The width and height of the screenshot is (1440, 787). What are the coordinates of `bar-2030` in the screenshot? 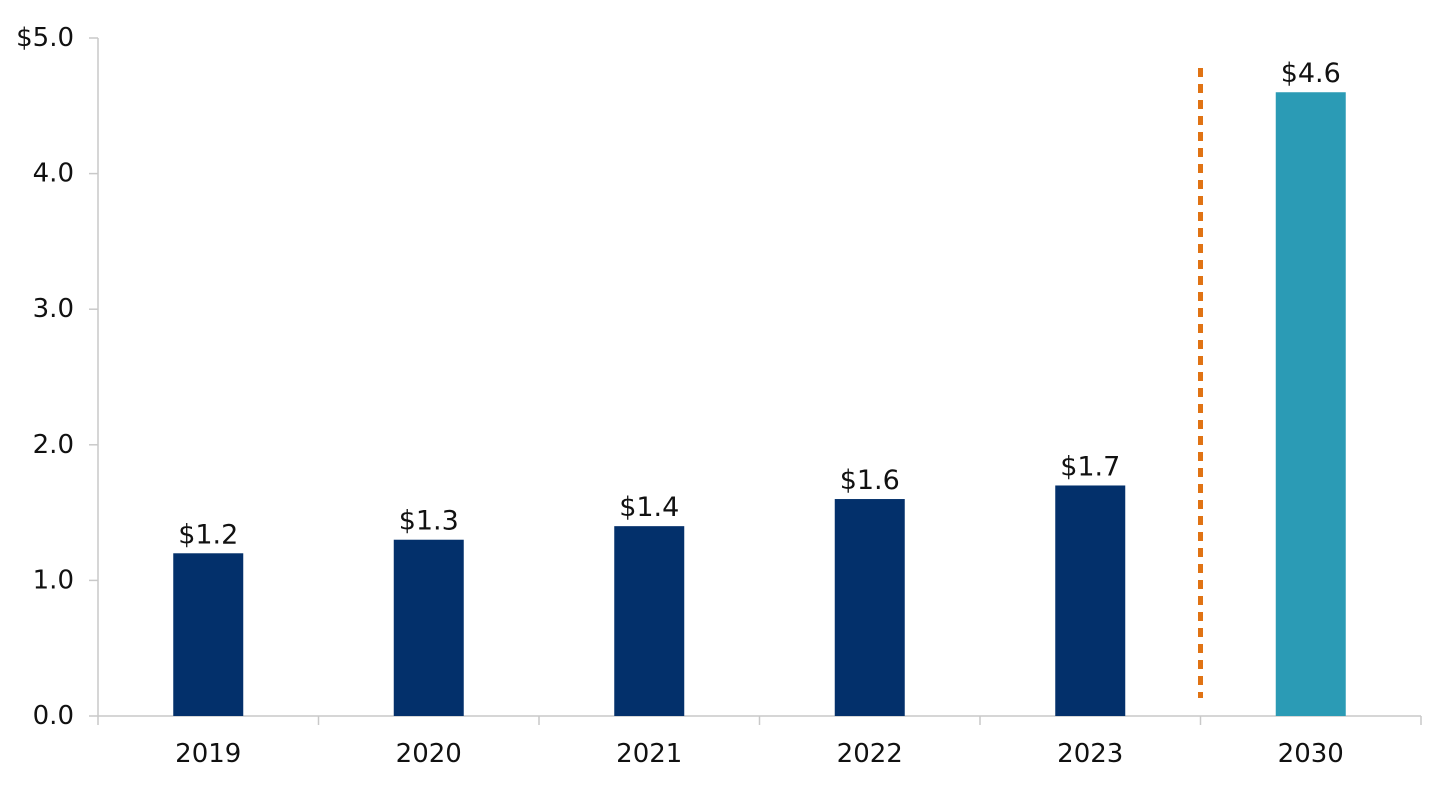 It's located at (1310, 404).